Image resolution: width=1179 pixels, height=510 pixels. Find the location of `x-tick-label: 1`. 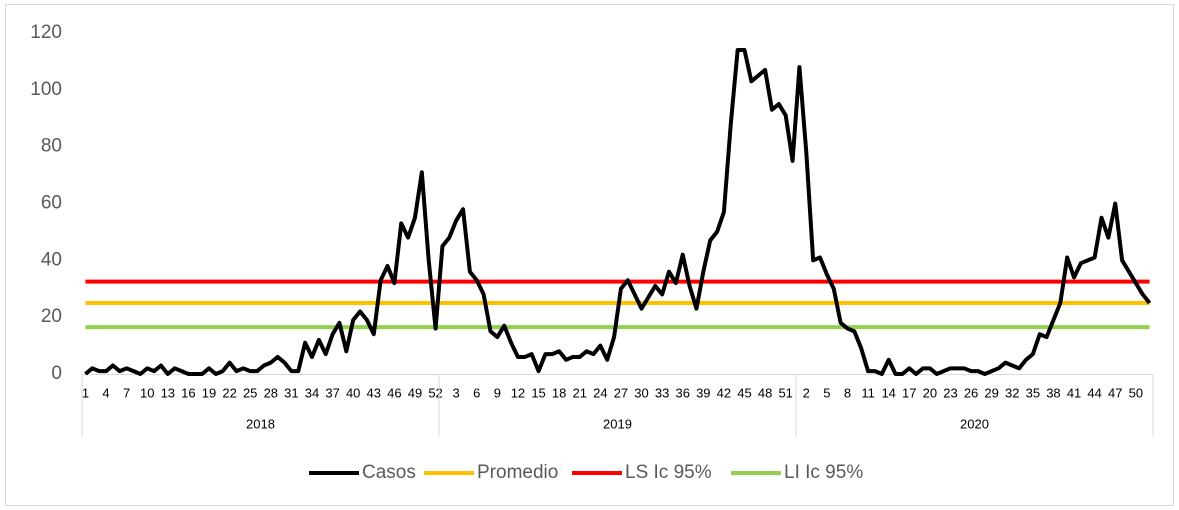

x-tick-label: 1 is located at coordinates (85, 392).